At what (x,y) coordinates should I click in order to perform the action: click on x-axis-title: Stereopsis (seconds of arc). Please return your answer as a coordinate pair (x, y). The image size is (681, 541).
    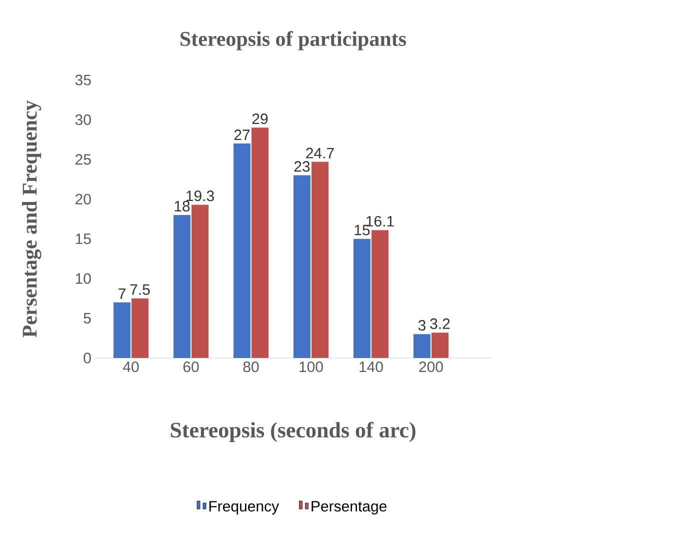
    Looking at the image, I should click on (293, 432).